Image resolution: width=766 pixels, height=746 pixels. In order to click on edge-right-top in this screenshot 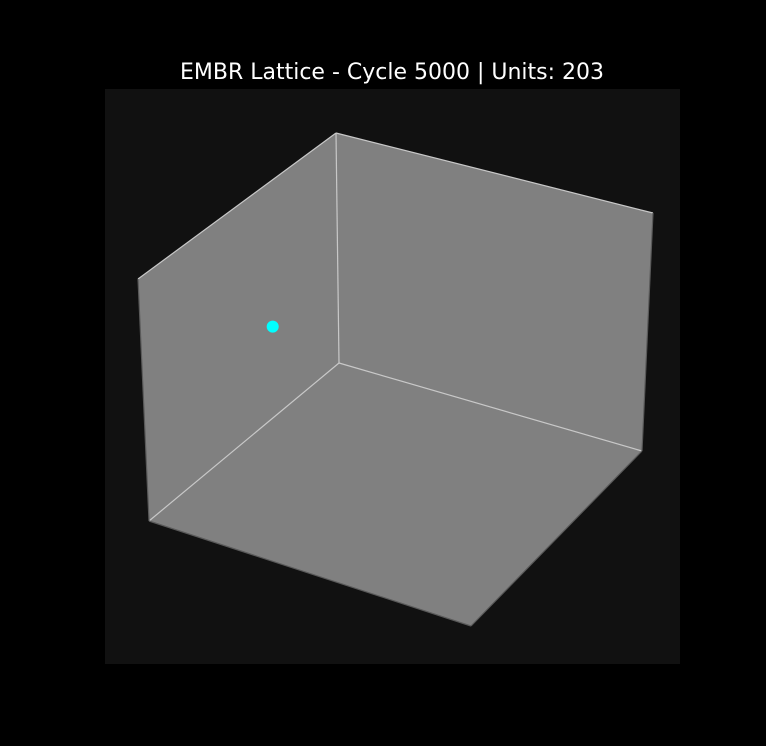, I will do `click(494, 173)`.